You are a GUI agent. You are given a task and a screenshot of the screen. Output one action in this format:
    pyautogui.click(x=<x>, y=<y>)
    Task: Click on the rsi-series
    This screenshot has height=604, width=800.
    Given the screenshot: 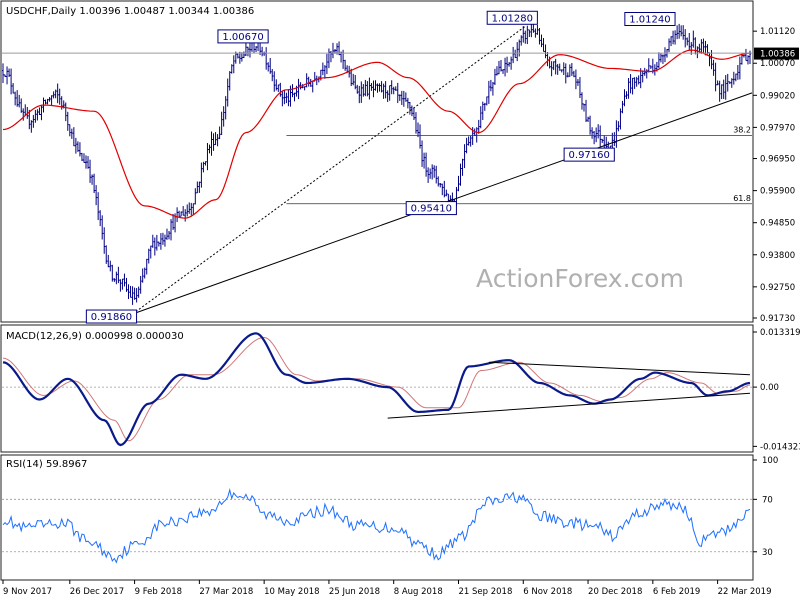 What is the action you would take?
    pyautogui.click(x=377, y=525)
    